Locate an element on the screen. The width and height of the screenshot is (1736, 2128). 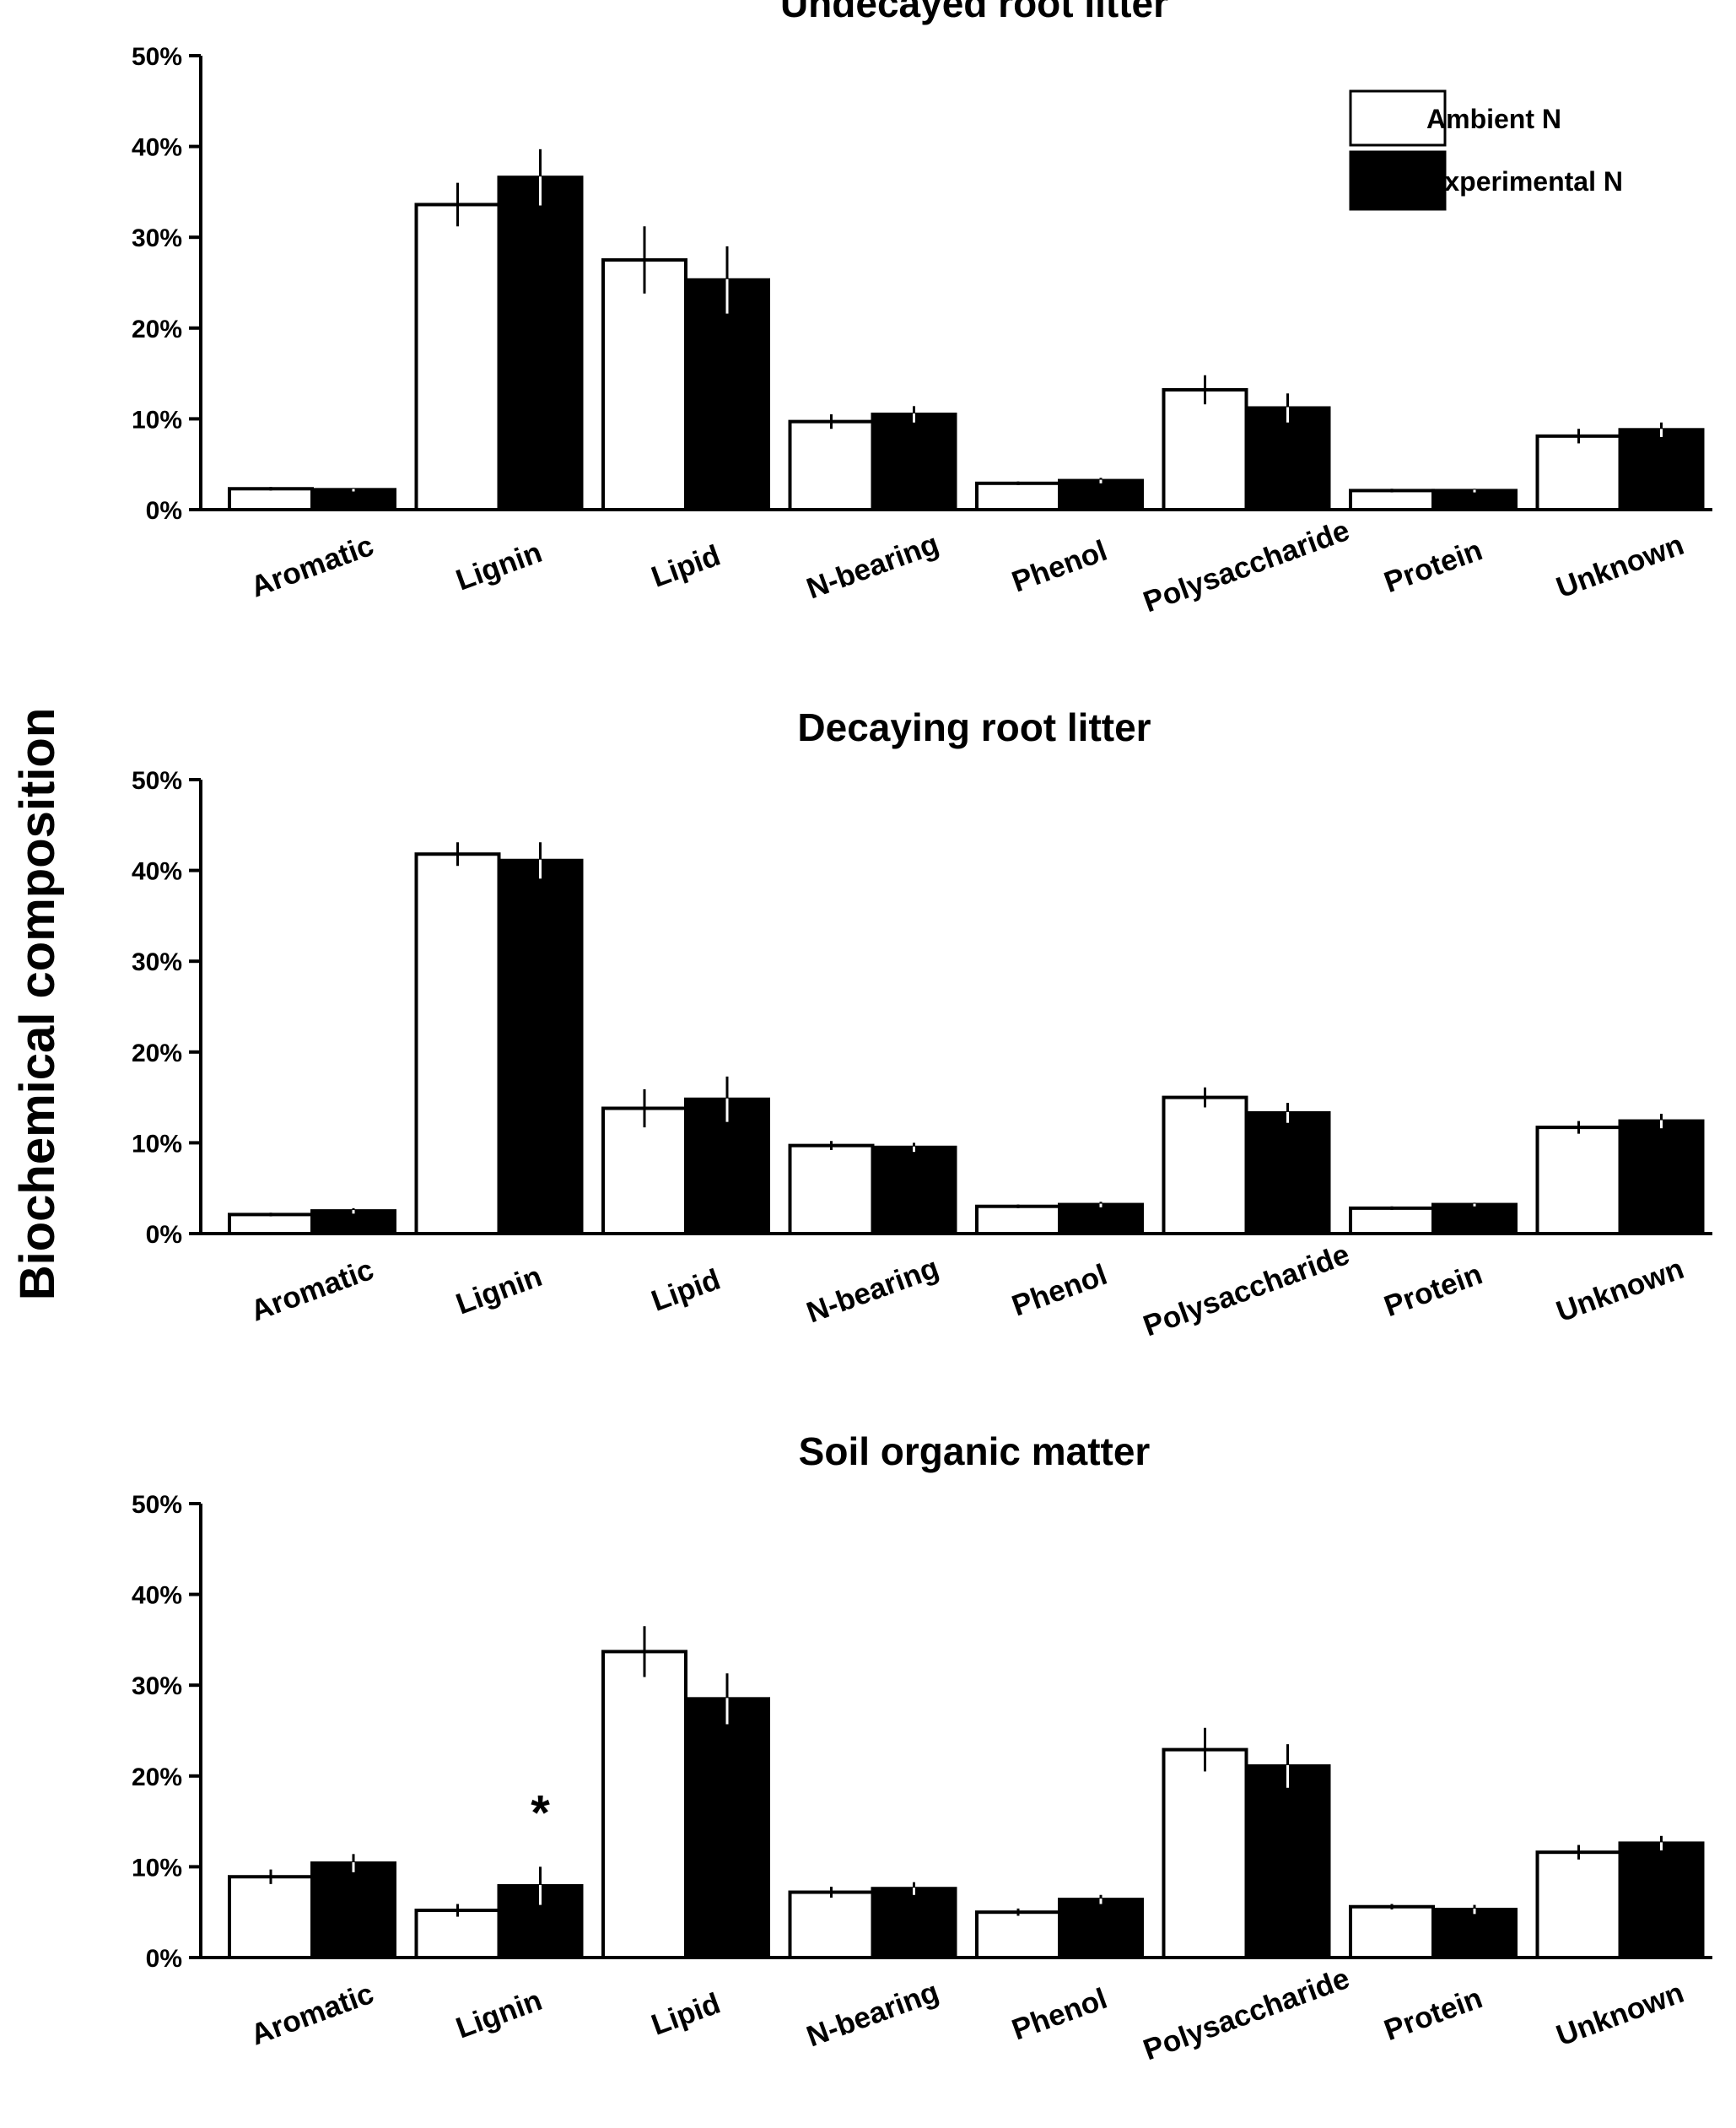
y-tick-label: 20% is located at coordinates (157, 329).